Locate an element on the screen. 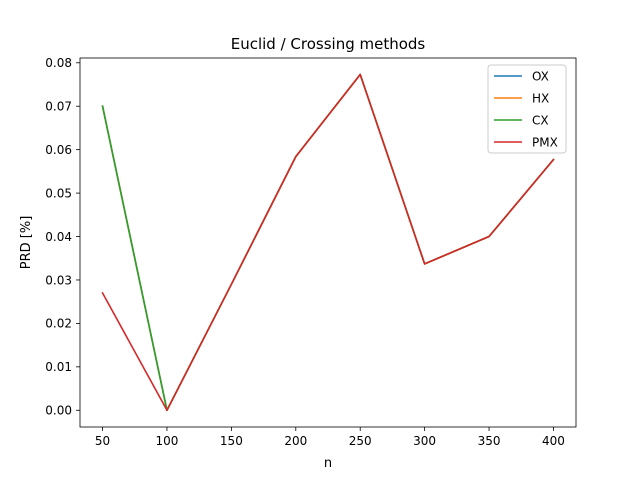 The image size is (640, 480). x-tick-label: 300 is located at coordinates (424, 441).